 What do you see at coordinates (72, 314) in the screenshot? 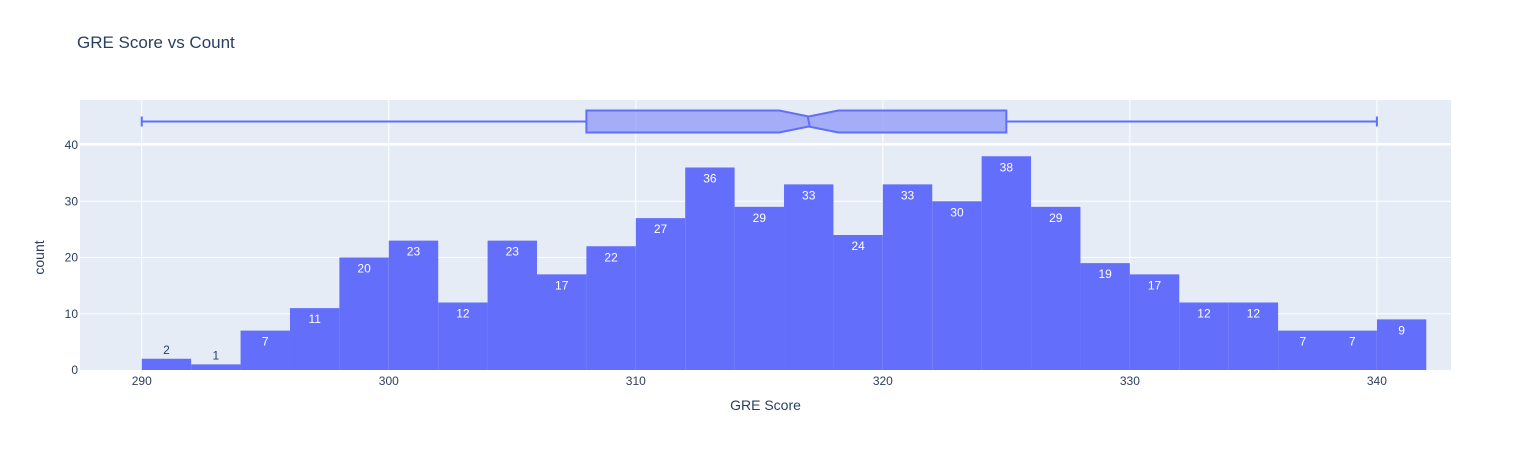
I see `y-tick-label: 10` at bounding box center [72, 314].